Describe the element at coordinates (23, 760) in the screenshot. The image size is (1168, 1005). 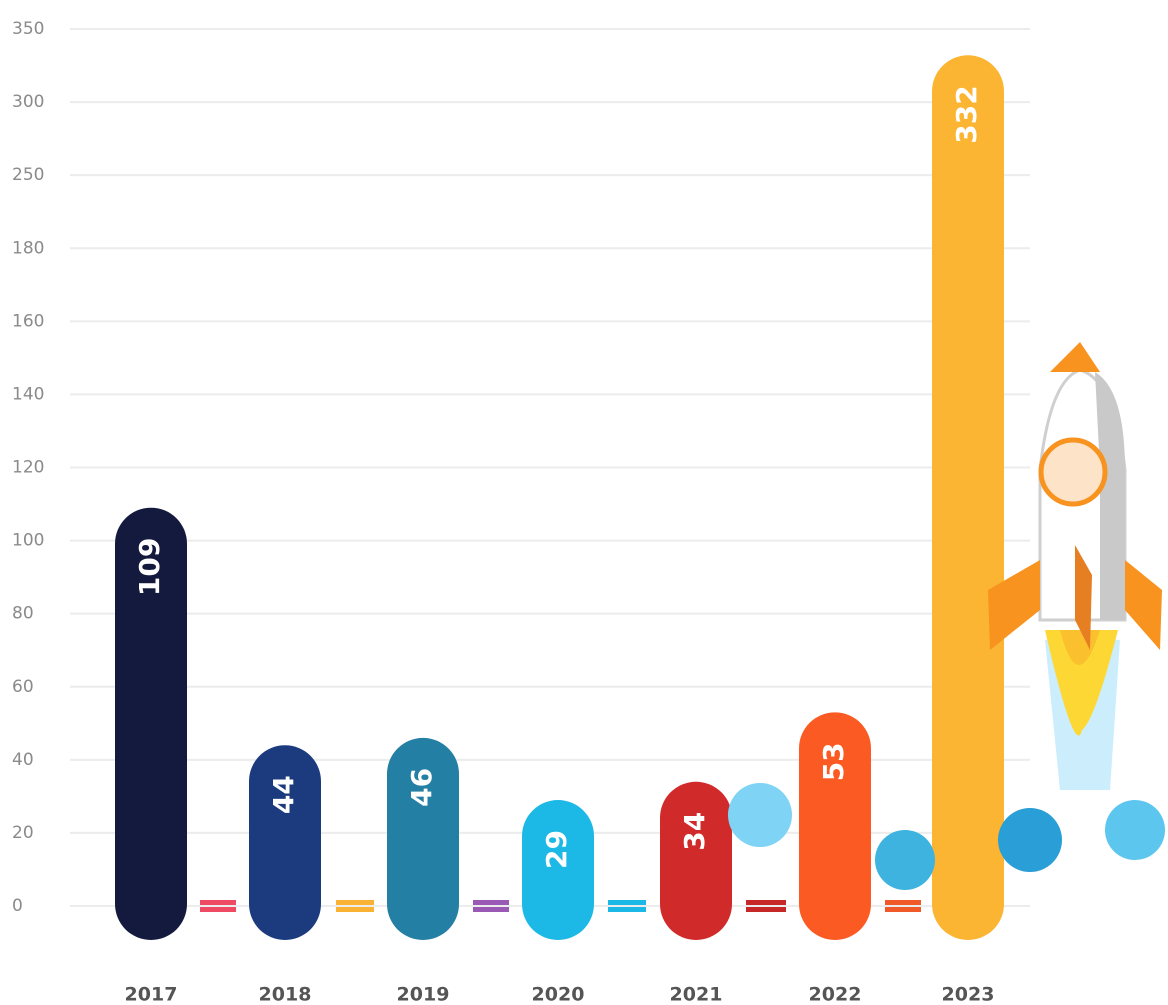
I see `y-tick-label: 40` at that location.